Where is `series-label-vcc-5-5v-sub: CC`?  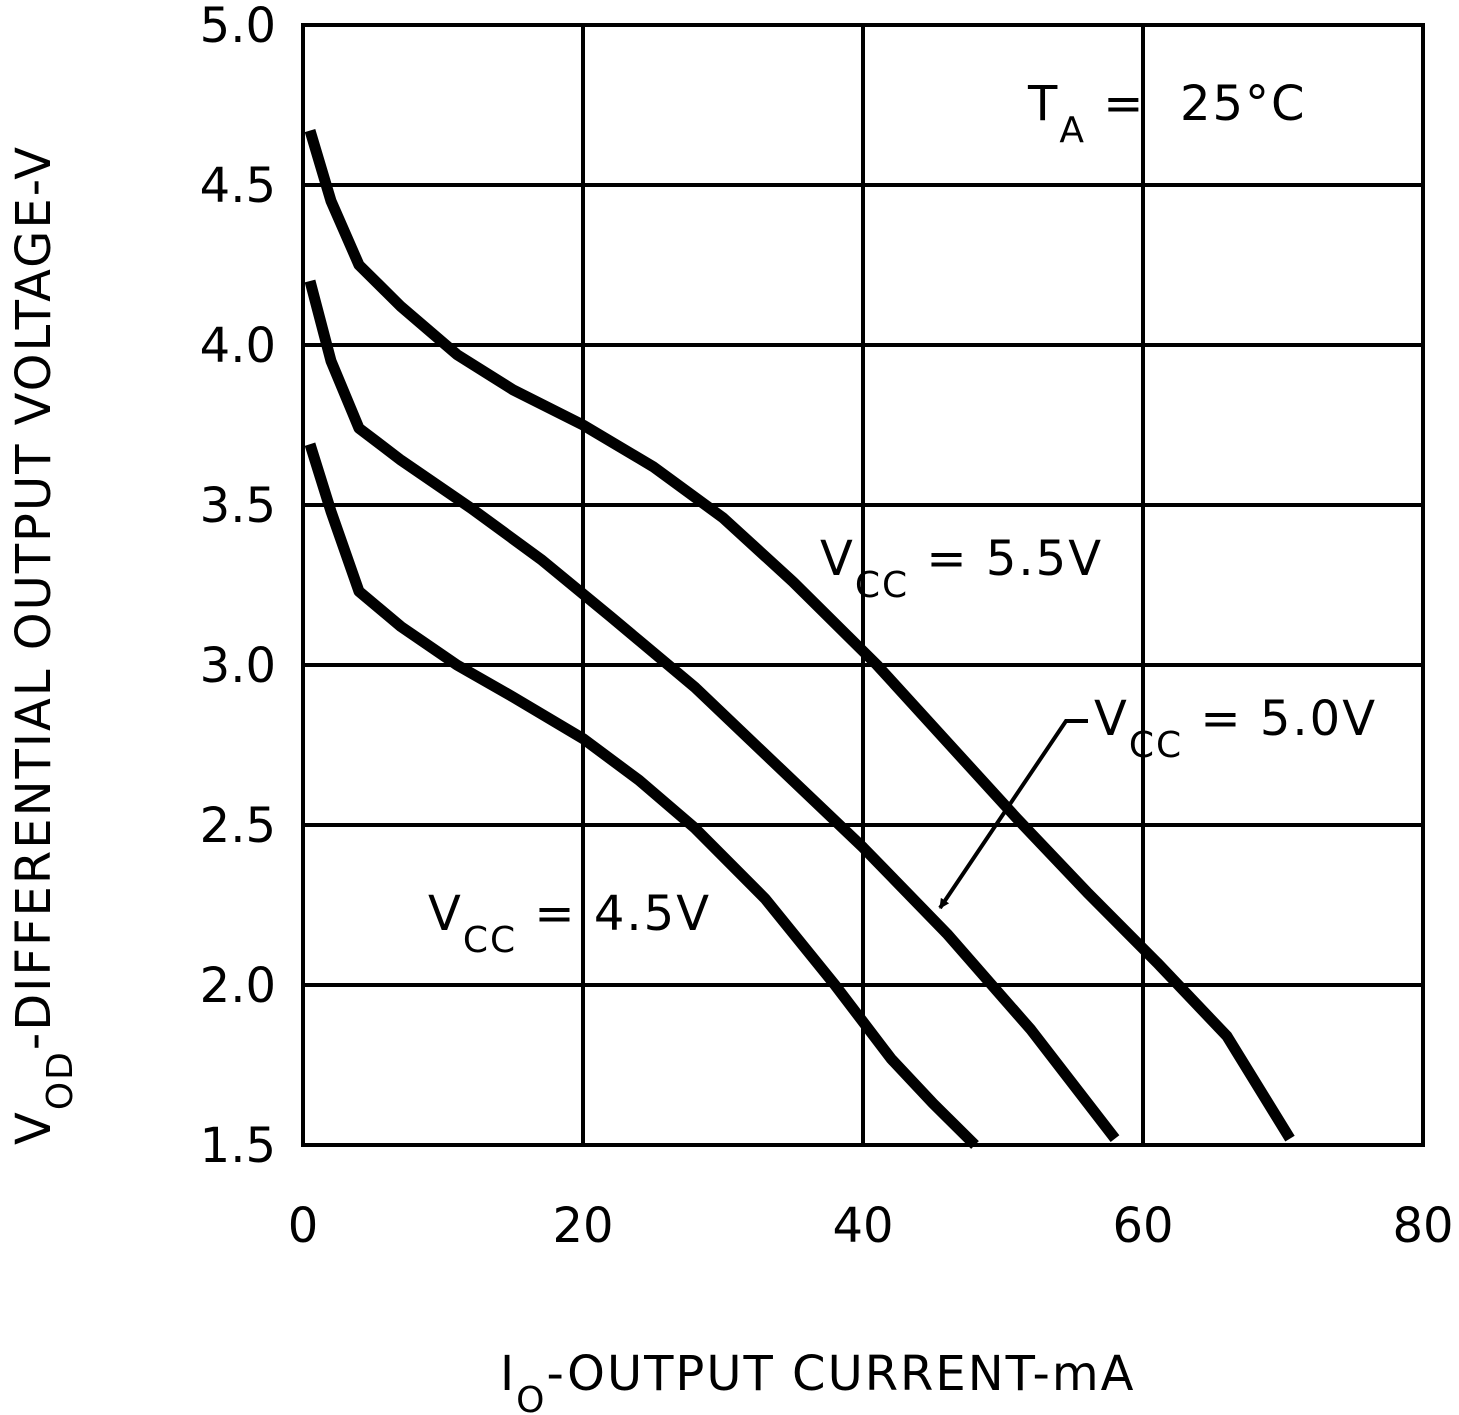 series-label-vcc-5-5v-sub: CC is located at coordinates (882, 585).